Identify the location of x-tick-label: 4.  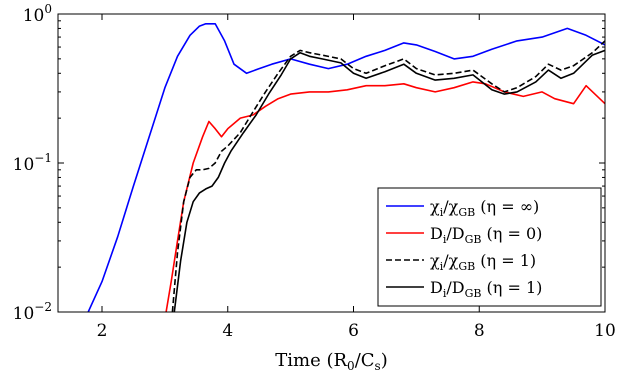
(227, 331).